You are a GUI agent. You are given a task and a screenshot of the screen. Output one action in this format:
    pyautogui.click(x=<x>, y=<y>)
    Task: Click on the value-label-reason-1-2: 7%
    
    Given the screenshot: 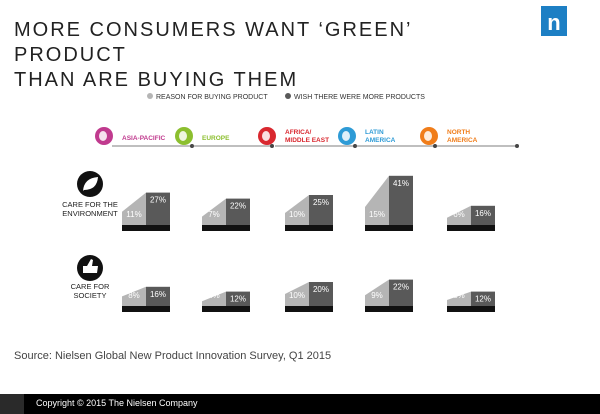 What is the action you would take?
    pyautogui.click(x=214, y=214)
    